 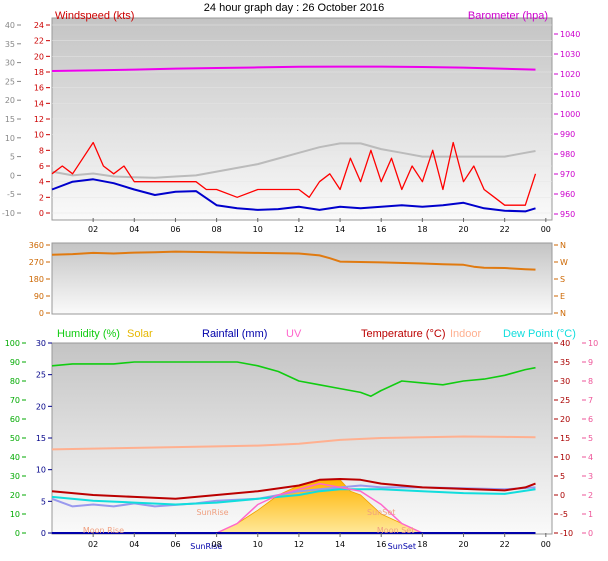 What do you see at coordinates (567, 214) in the screenshot?
I see `barometer-tick-label: 950` at bounding box center [567, 214].